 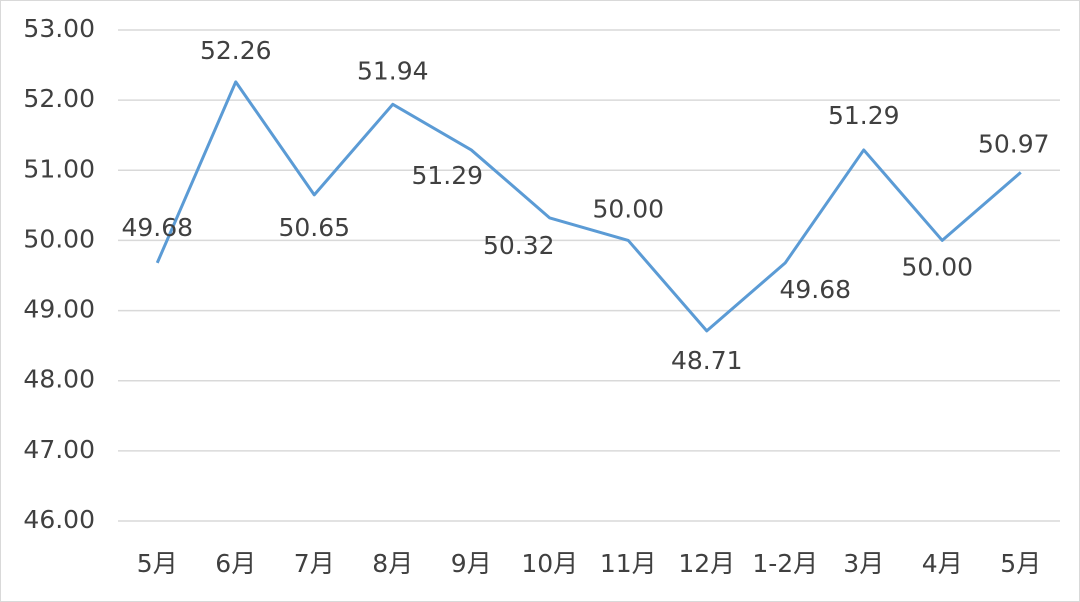 I want to click on x-tick-label: 6月, so click(x=235, y=563).